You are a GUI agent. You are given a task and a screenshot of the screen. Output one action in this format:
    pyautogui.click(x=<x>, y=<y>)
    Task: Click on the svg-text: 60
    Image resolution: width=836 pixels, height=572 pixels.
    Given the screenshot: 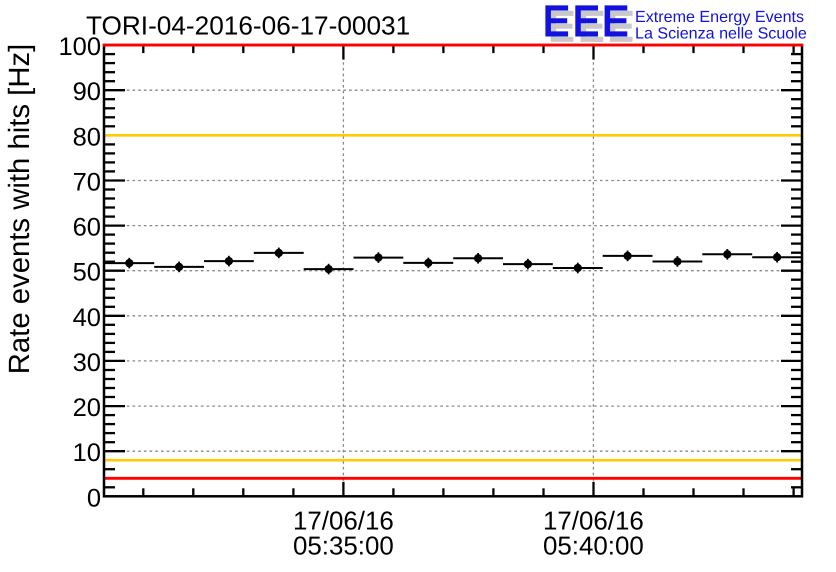 What is the action you would take?
    pyautogui.click(x=87, y=228)
    